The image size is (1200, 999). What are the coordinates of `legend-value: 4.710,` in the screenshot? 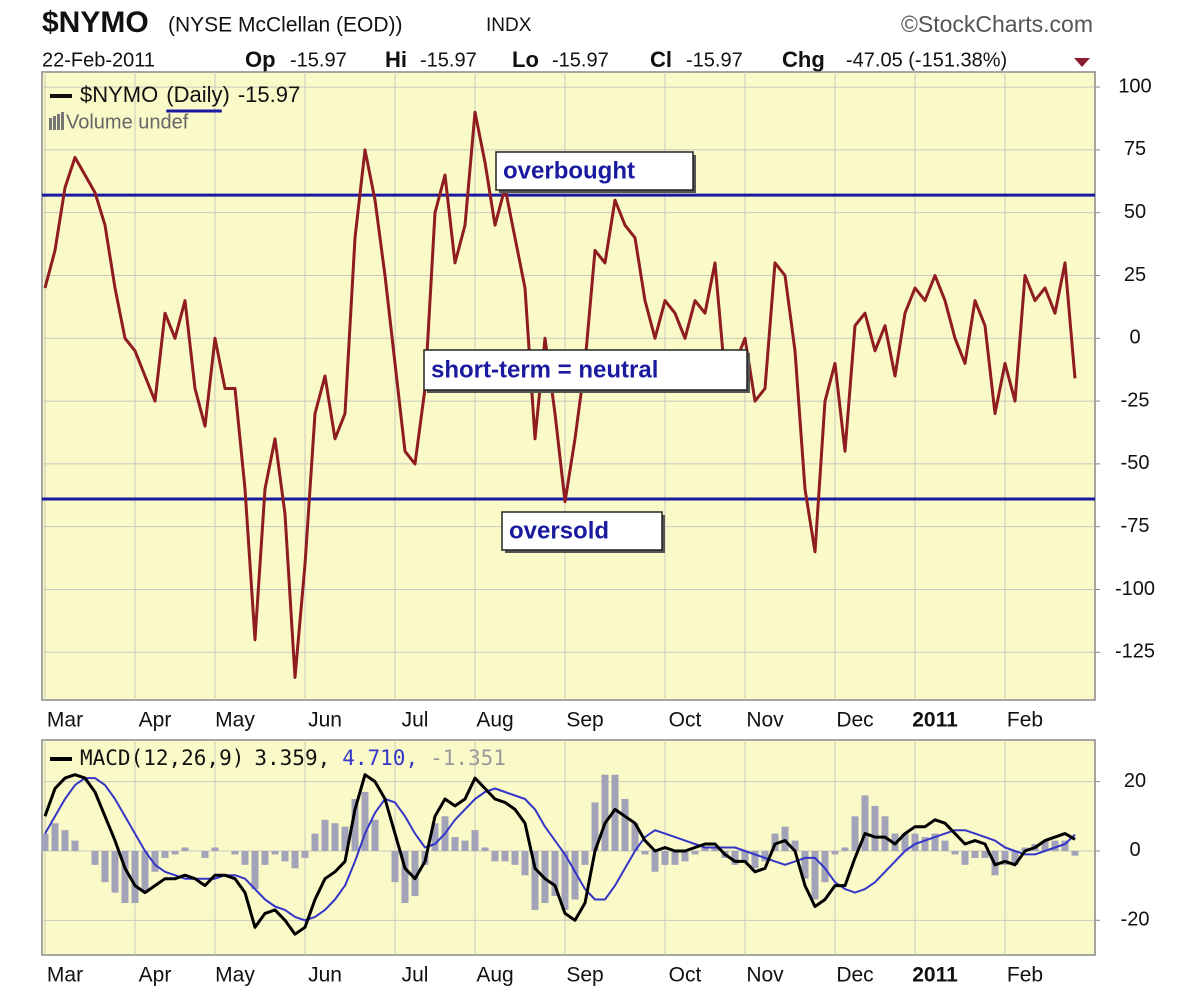 It's located at (380, 758).